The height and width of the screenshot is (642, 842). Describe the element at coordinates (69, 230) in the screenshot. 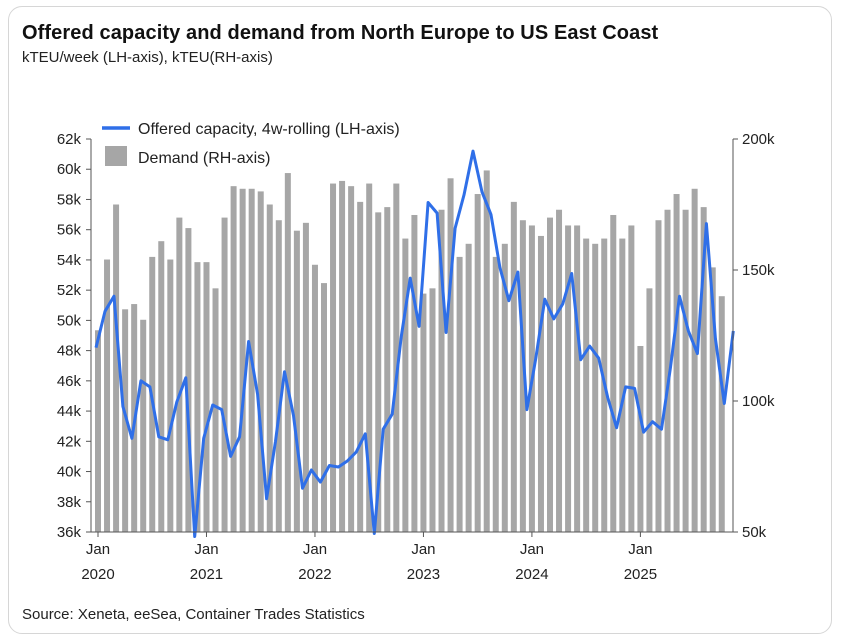

I see `left-tick-label: 56k` at that location.